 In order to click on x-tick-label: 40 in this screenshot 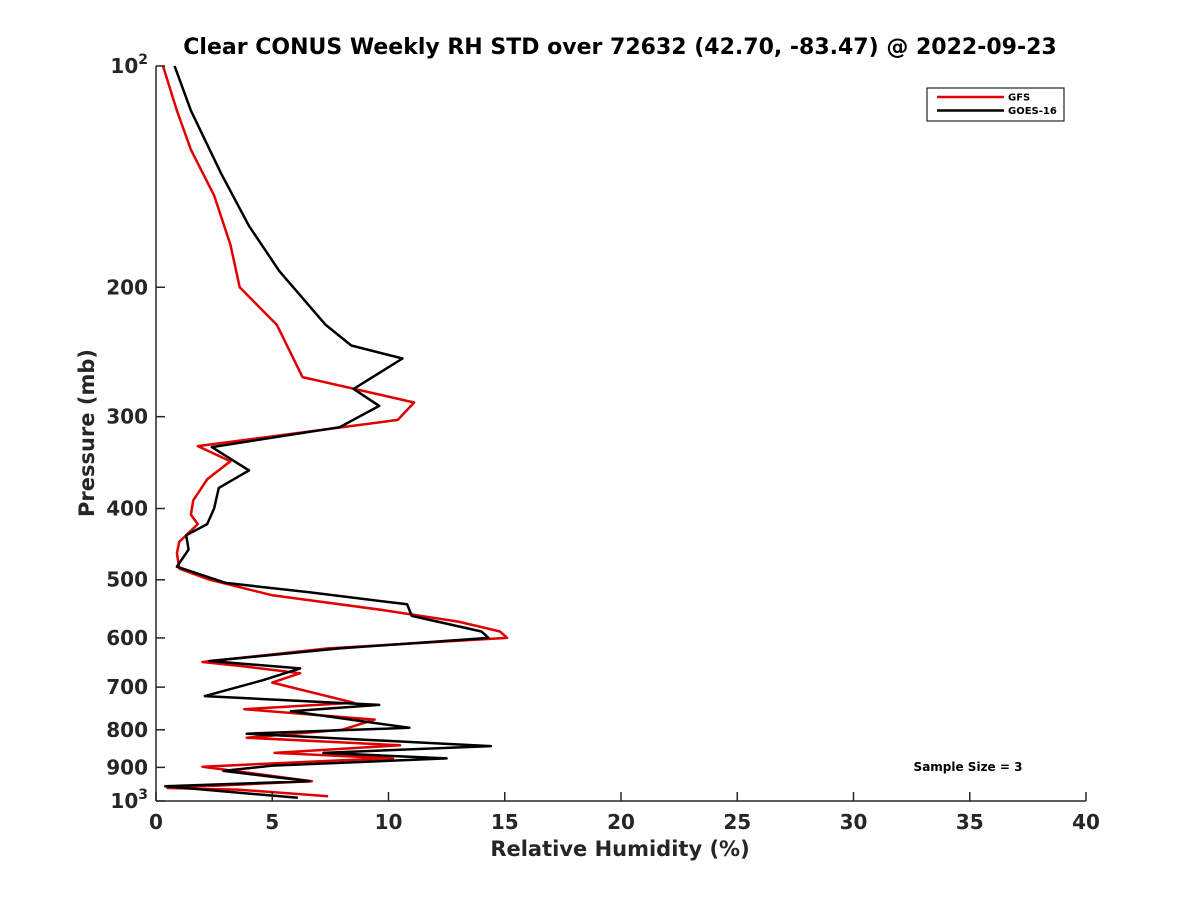, I will do `click(1086, 822)`.